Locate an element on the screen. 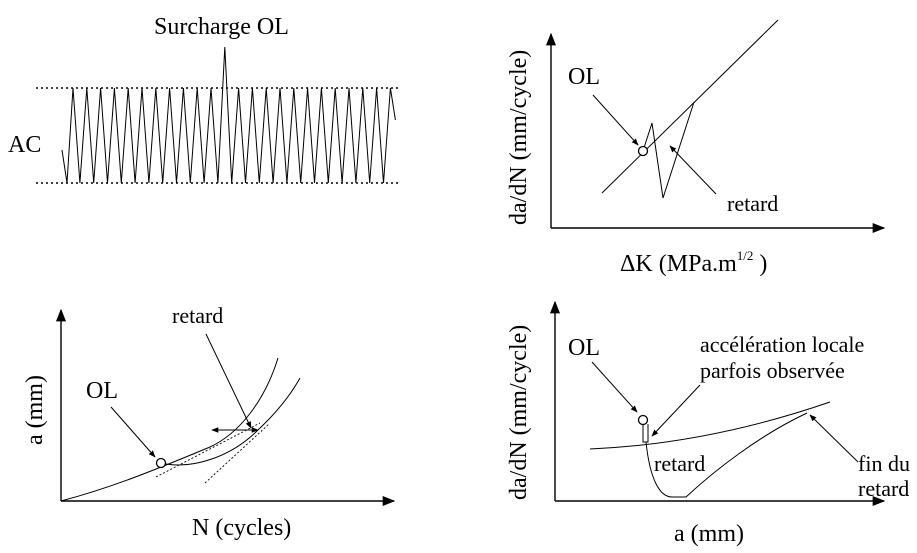 Image resolution: width=917 pixels, height=553 pixels. end-retard-label-line1: fin du is located at coordinates (884, 463).